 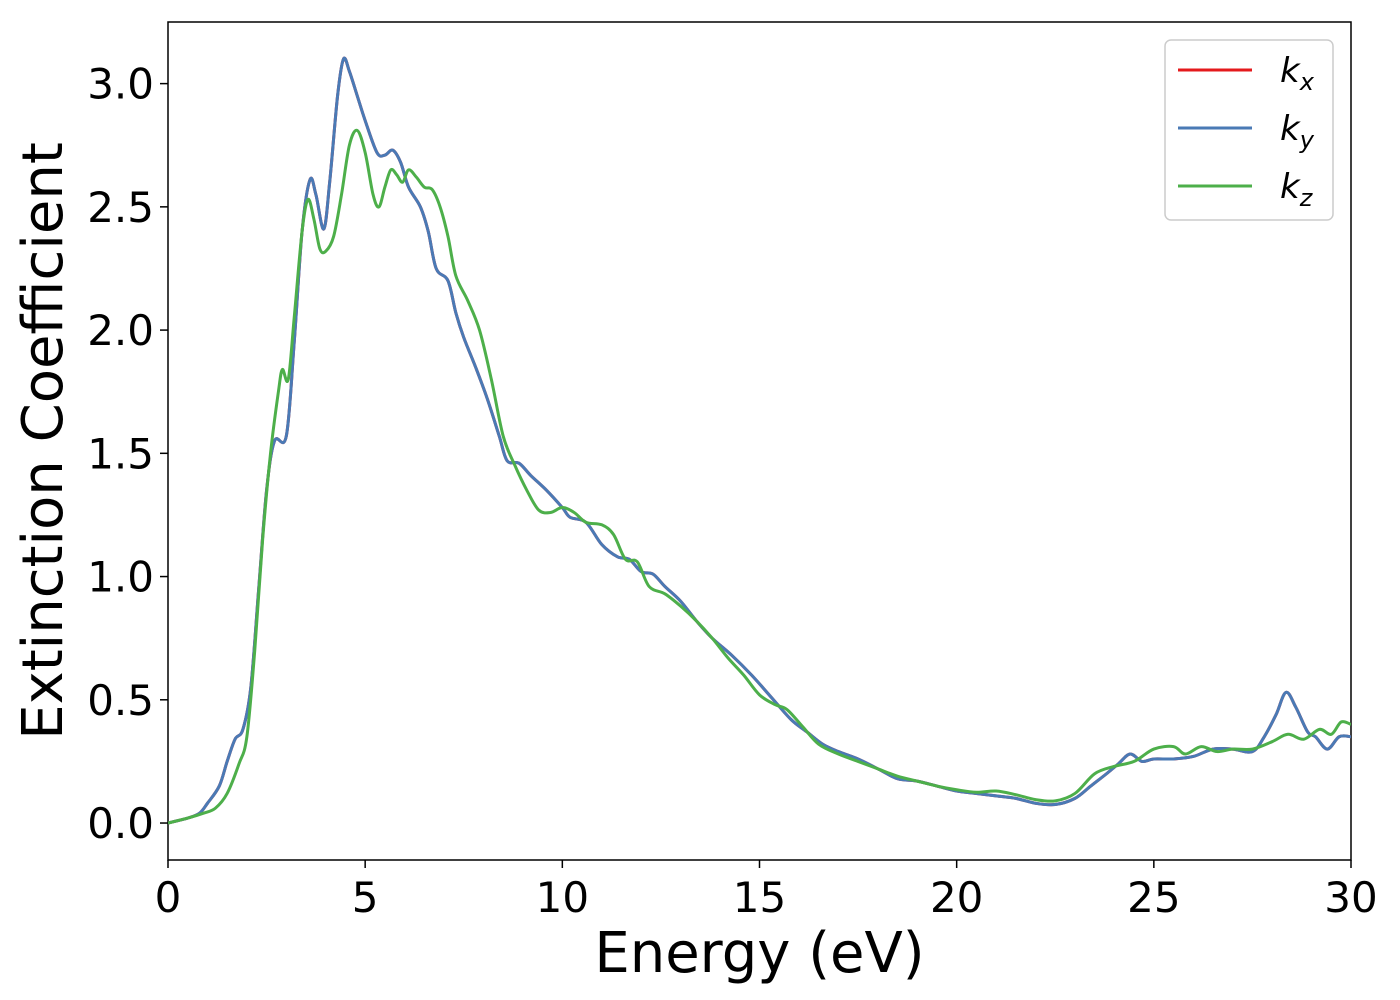 I want to click on legend-label-subscript: y, so click(x=1307, y=140).